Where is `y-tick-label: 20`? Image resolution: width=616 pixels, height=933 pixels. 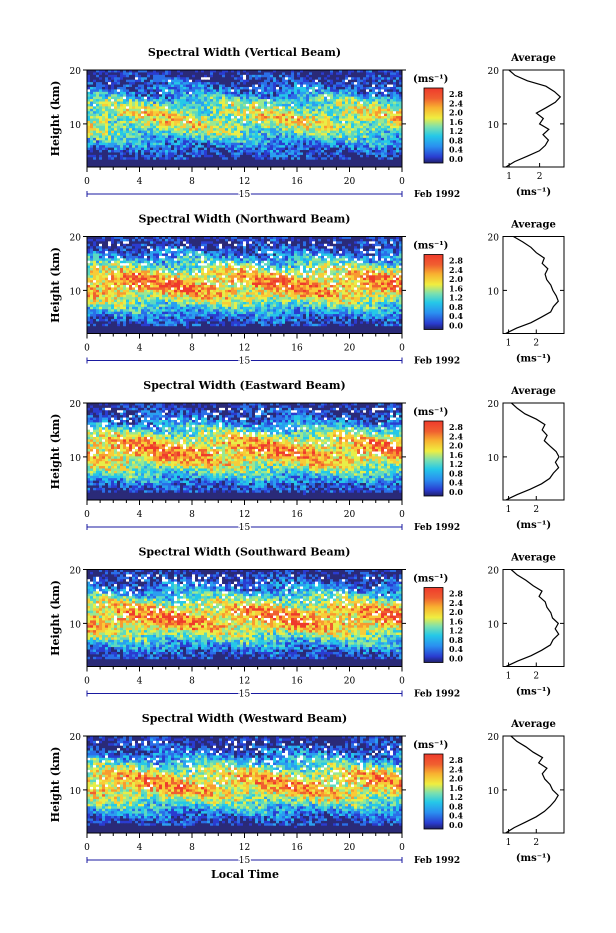
y-tick-label: 20 is located at coordinates (76, 72).